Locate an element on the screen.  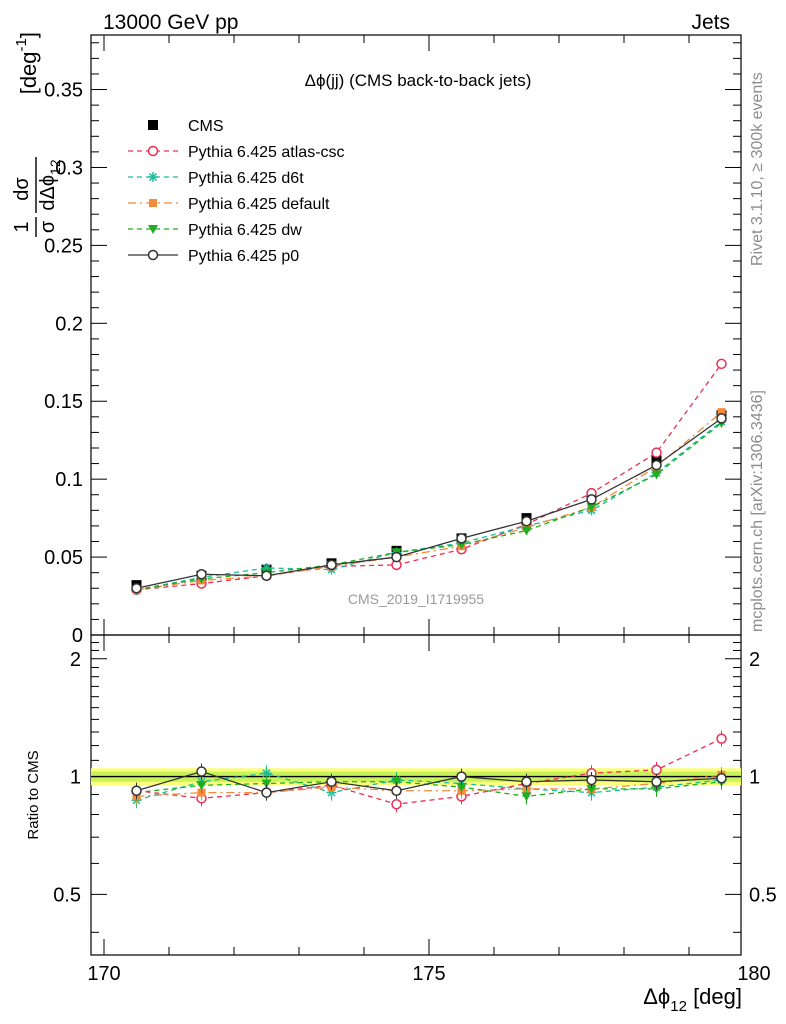
x-axis-label: Δϕ12 [deg] is located at coordinates (692, 999).